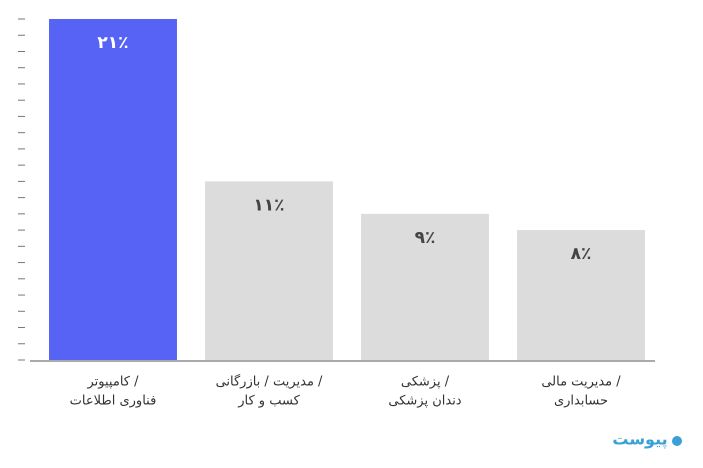  Describe the element at coordinates (112, 43) in the screenshot. I see `value-label: ۲۱٪` at that location.